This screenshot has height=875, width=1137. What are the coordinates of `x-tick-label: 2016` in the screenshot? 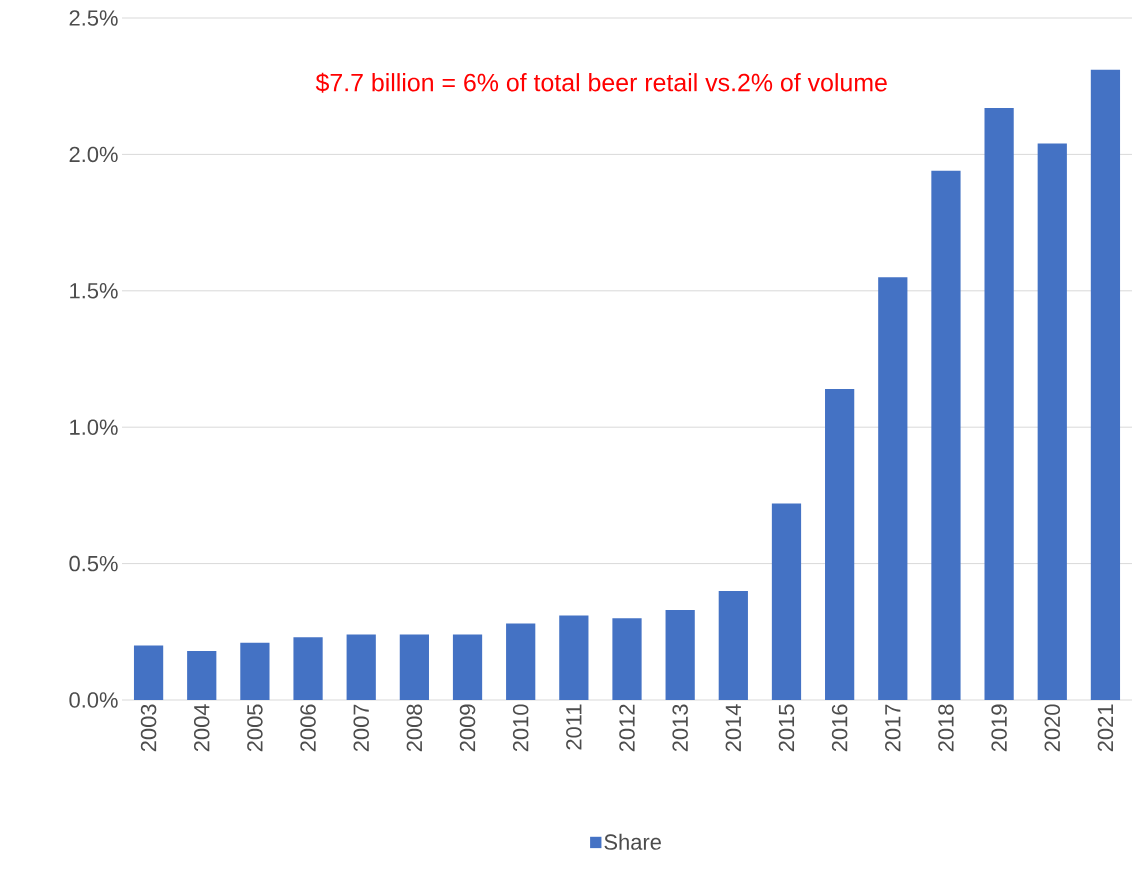 It's located at (839, 728).